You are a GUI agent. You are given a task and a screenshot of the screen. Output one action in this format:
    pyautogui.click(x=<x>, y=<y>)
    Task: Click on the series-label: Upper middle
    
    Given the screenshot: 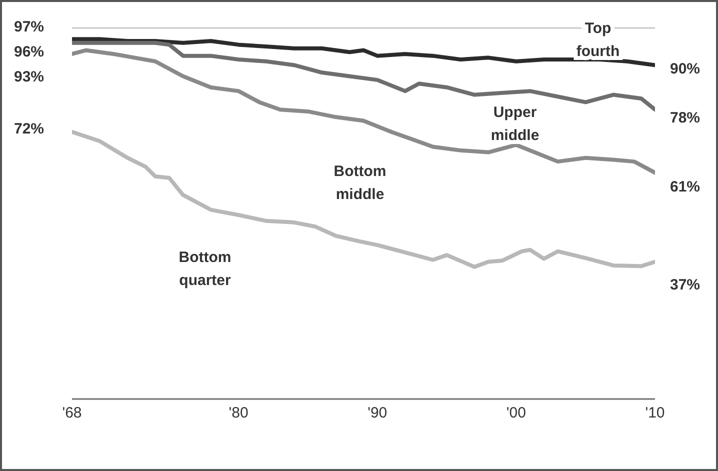 What is the action you would take?
    pyautogui.click(x=515, y=124)
    